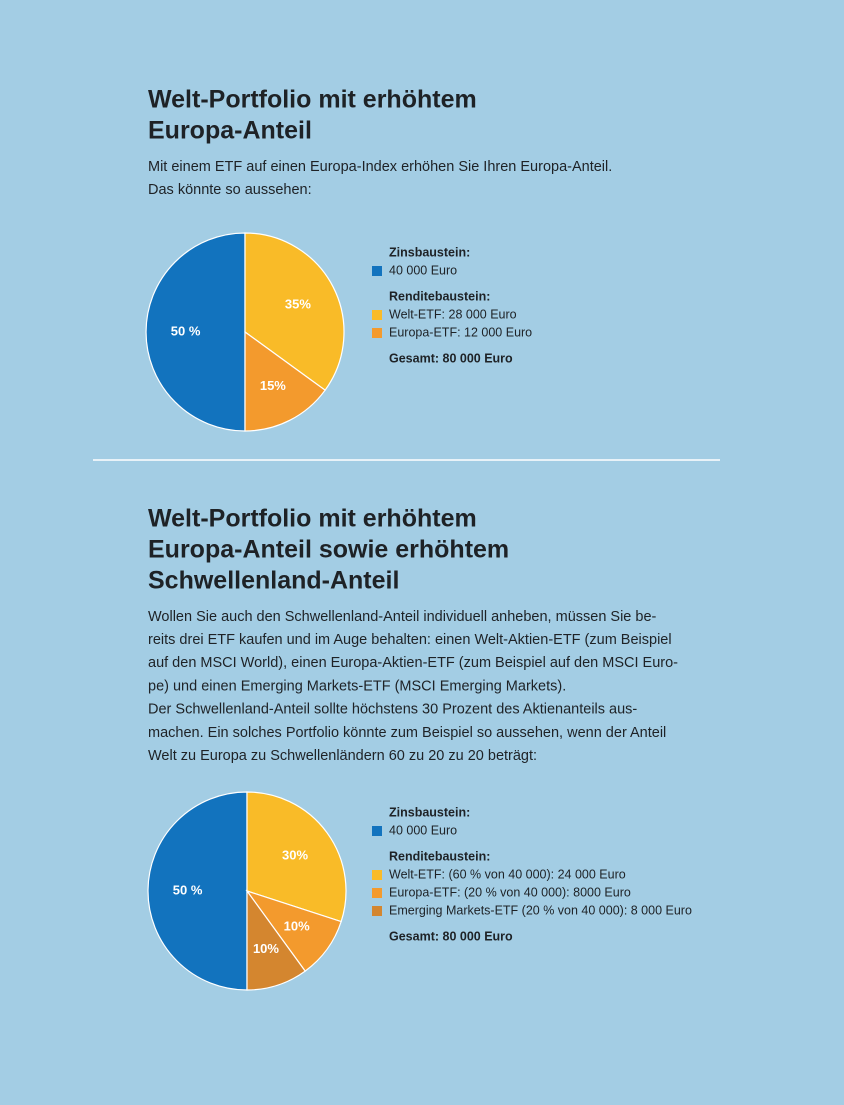  What do you see at coordinates (298, 303) in the screenshot?
I see `data-label: 35%` at bounding box center [298, 303].